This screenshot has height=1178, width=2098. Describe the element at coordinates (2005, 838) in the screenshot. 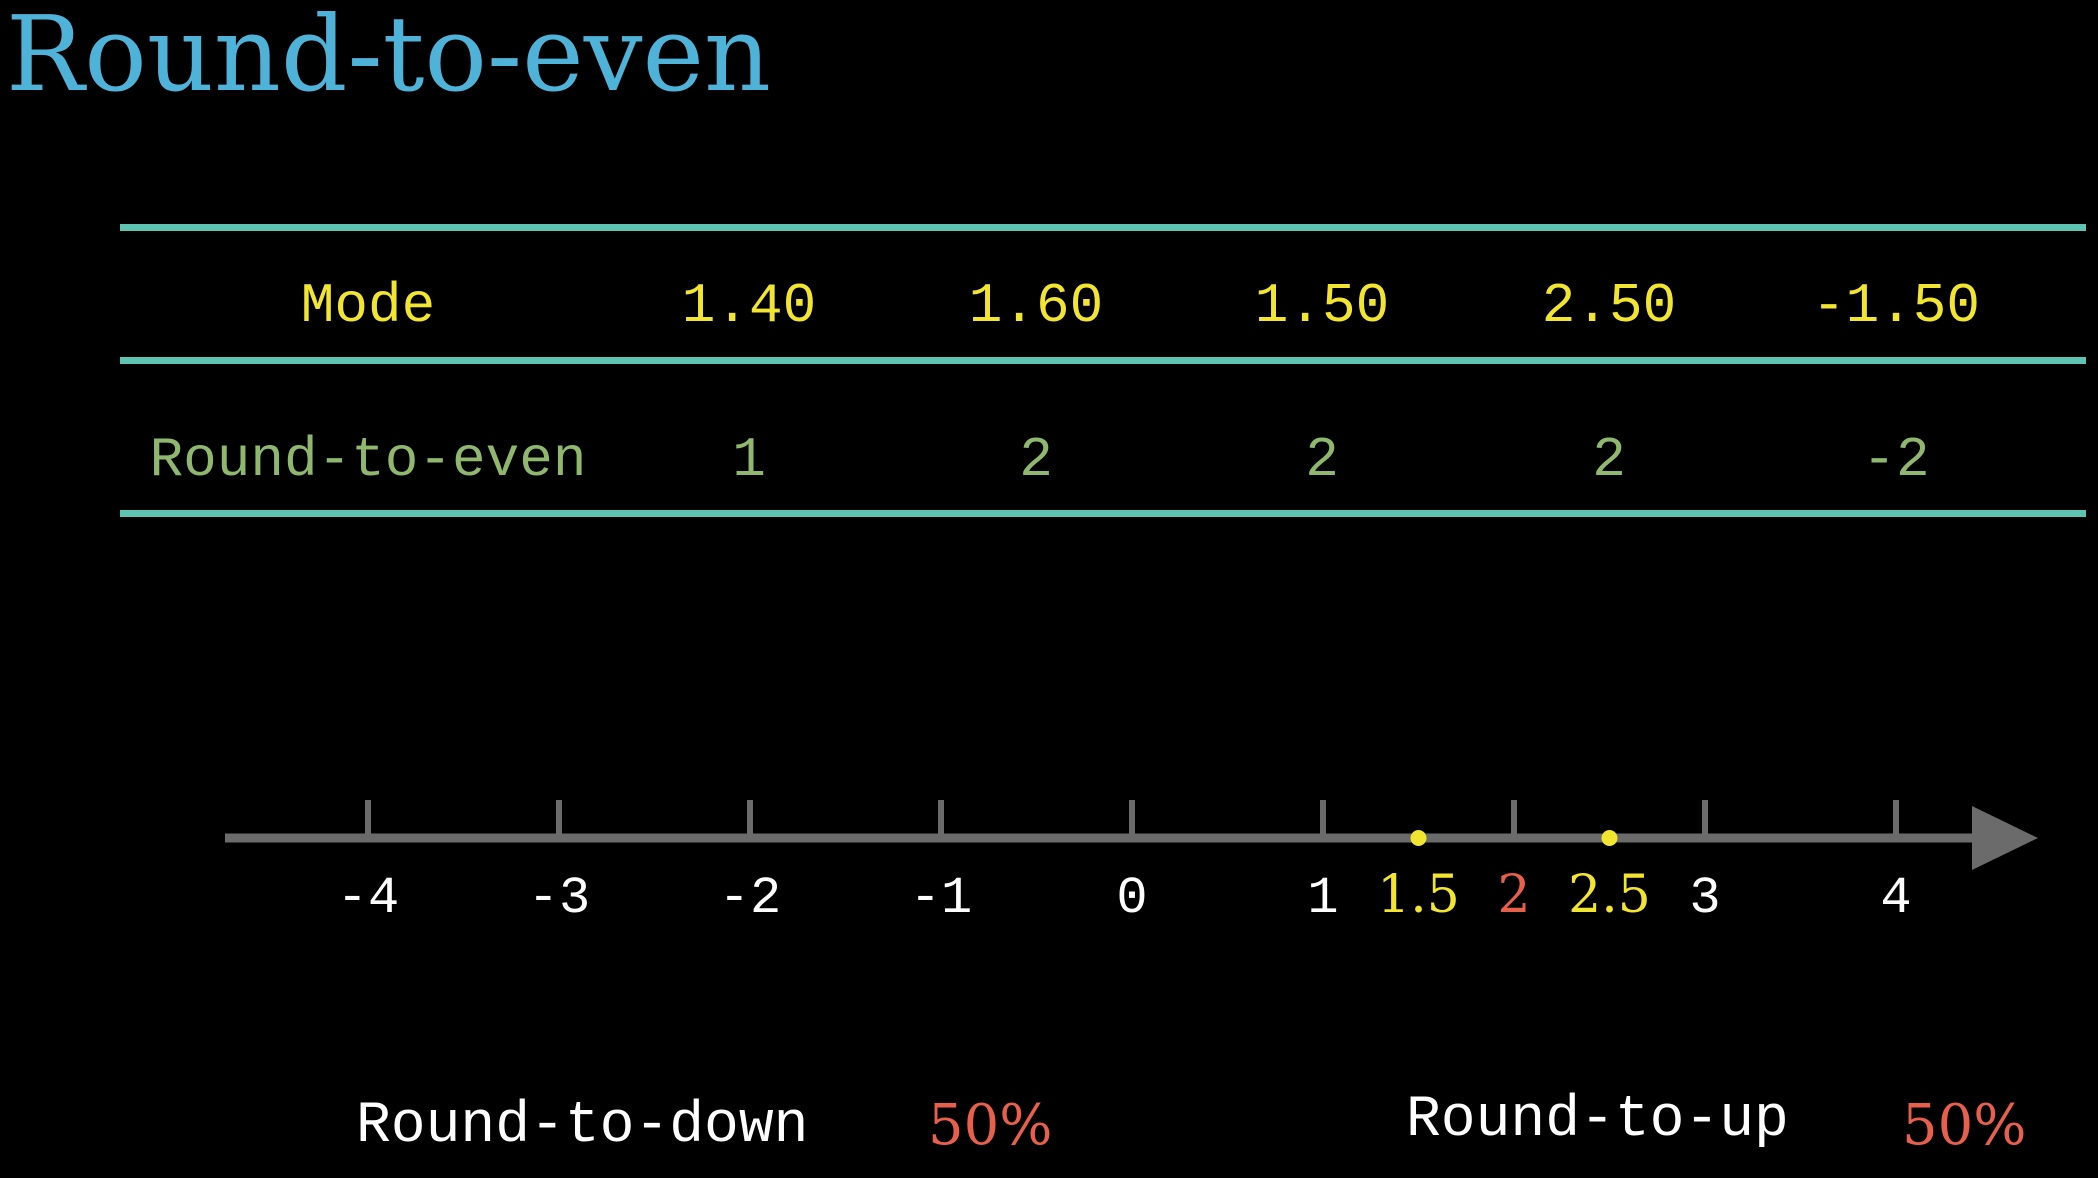

I see `axis-arrowhead` at that location.